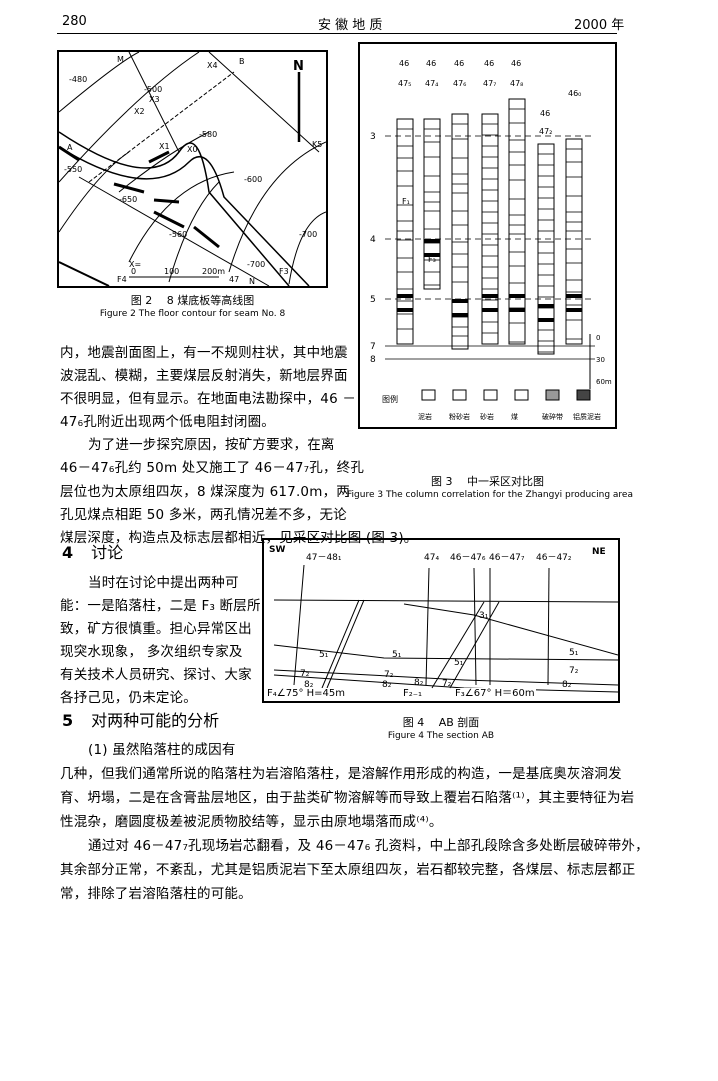 The height and width of the screenshot is (1081, 718). I want to click on text-line: (1) 虽然陷落柱的成因有, so click(162, 750).